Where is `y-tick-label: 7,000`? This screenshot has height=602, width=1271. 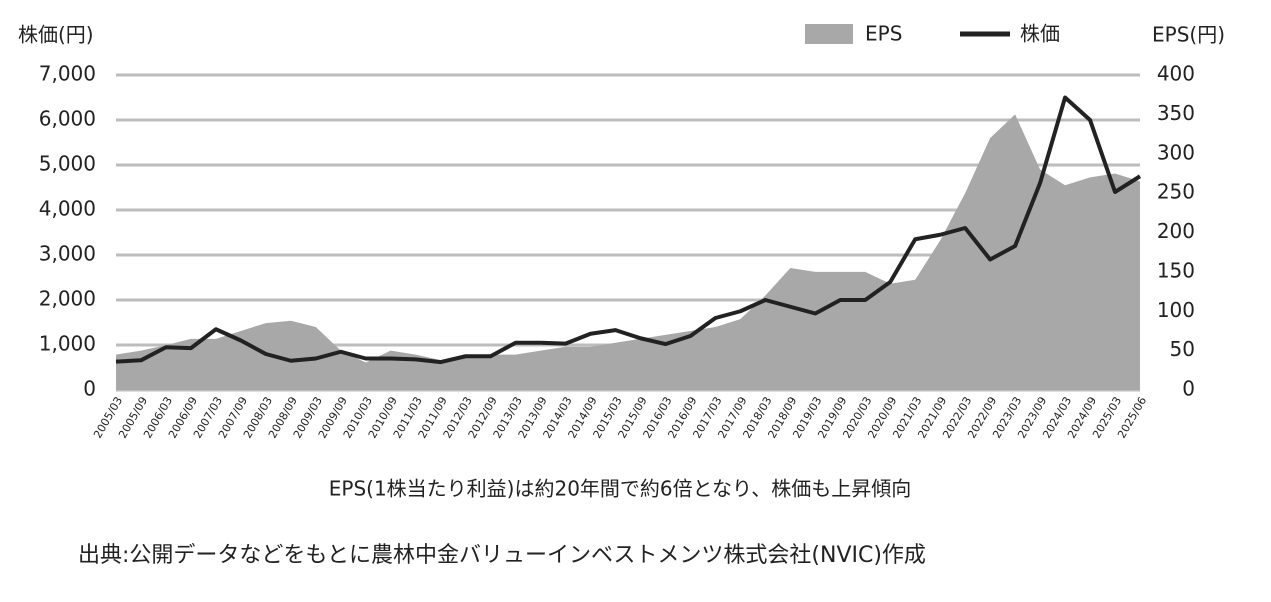 y-tick-label: 7,000 is located at coordinates (67, 74).